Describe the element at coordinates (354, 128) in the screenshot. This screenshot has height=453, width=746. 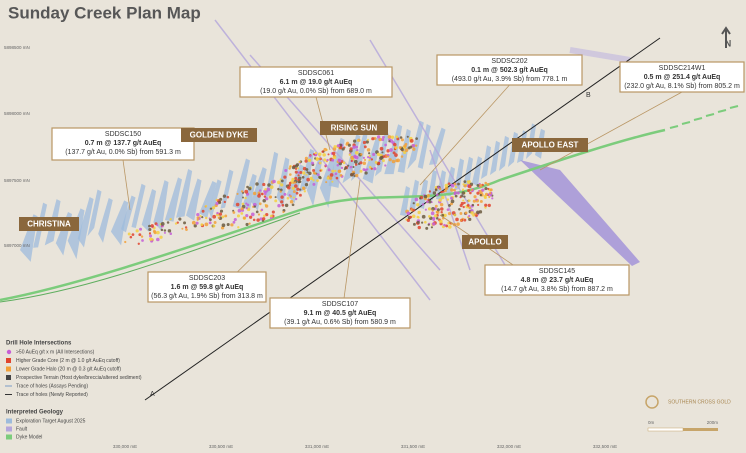
I see `place-box` at that location.